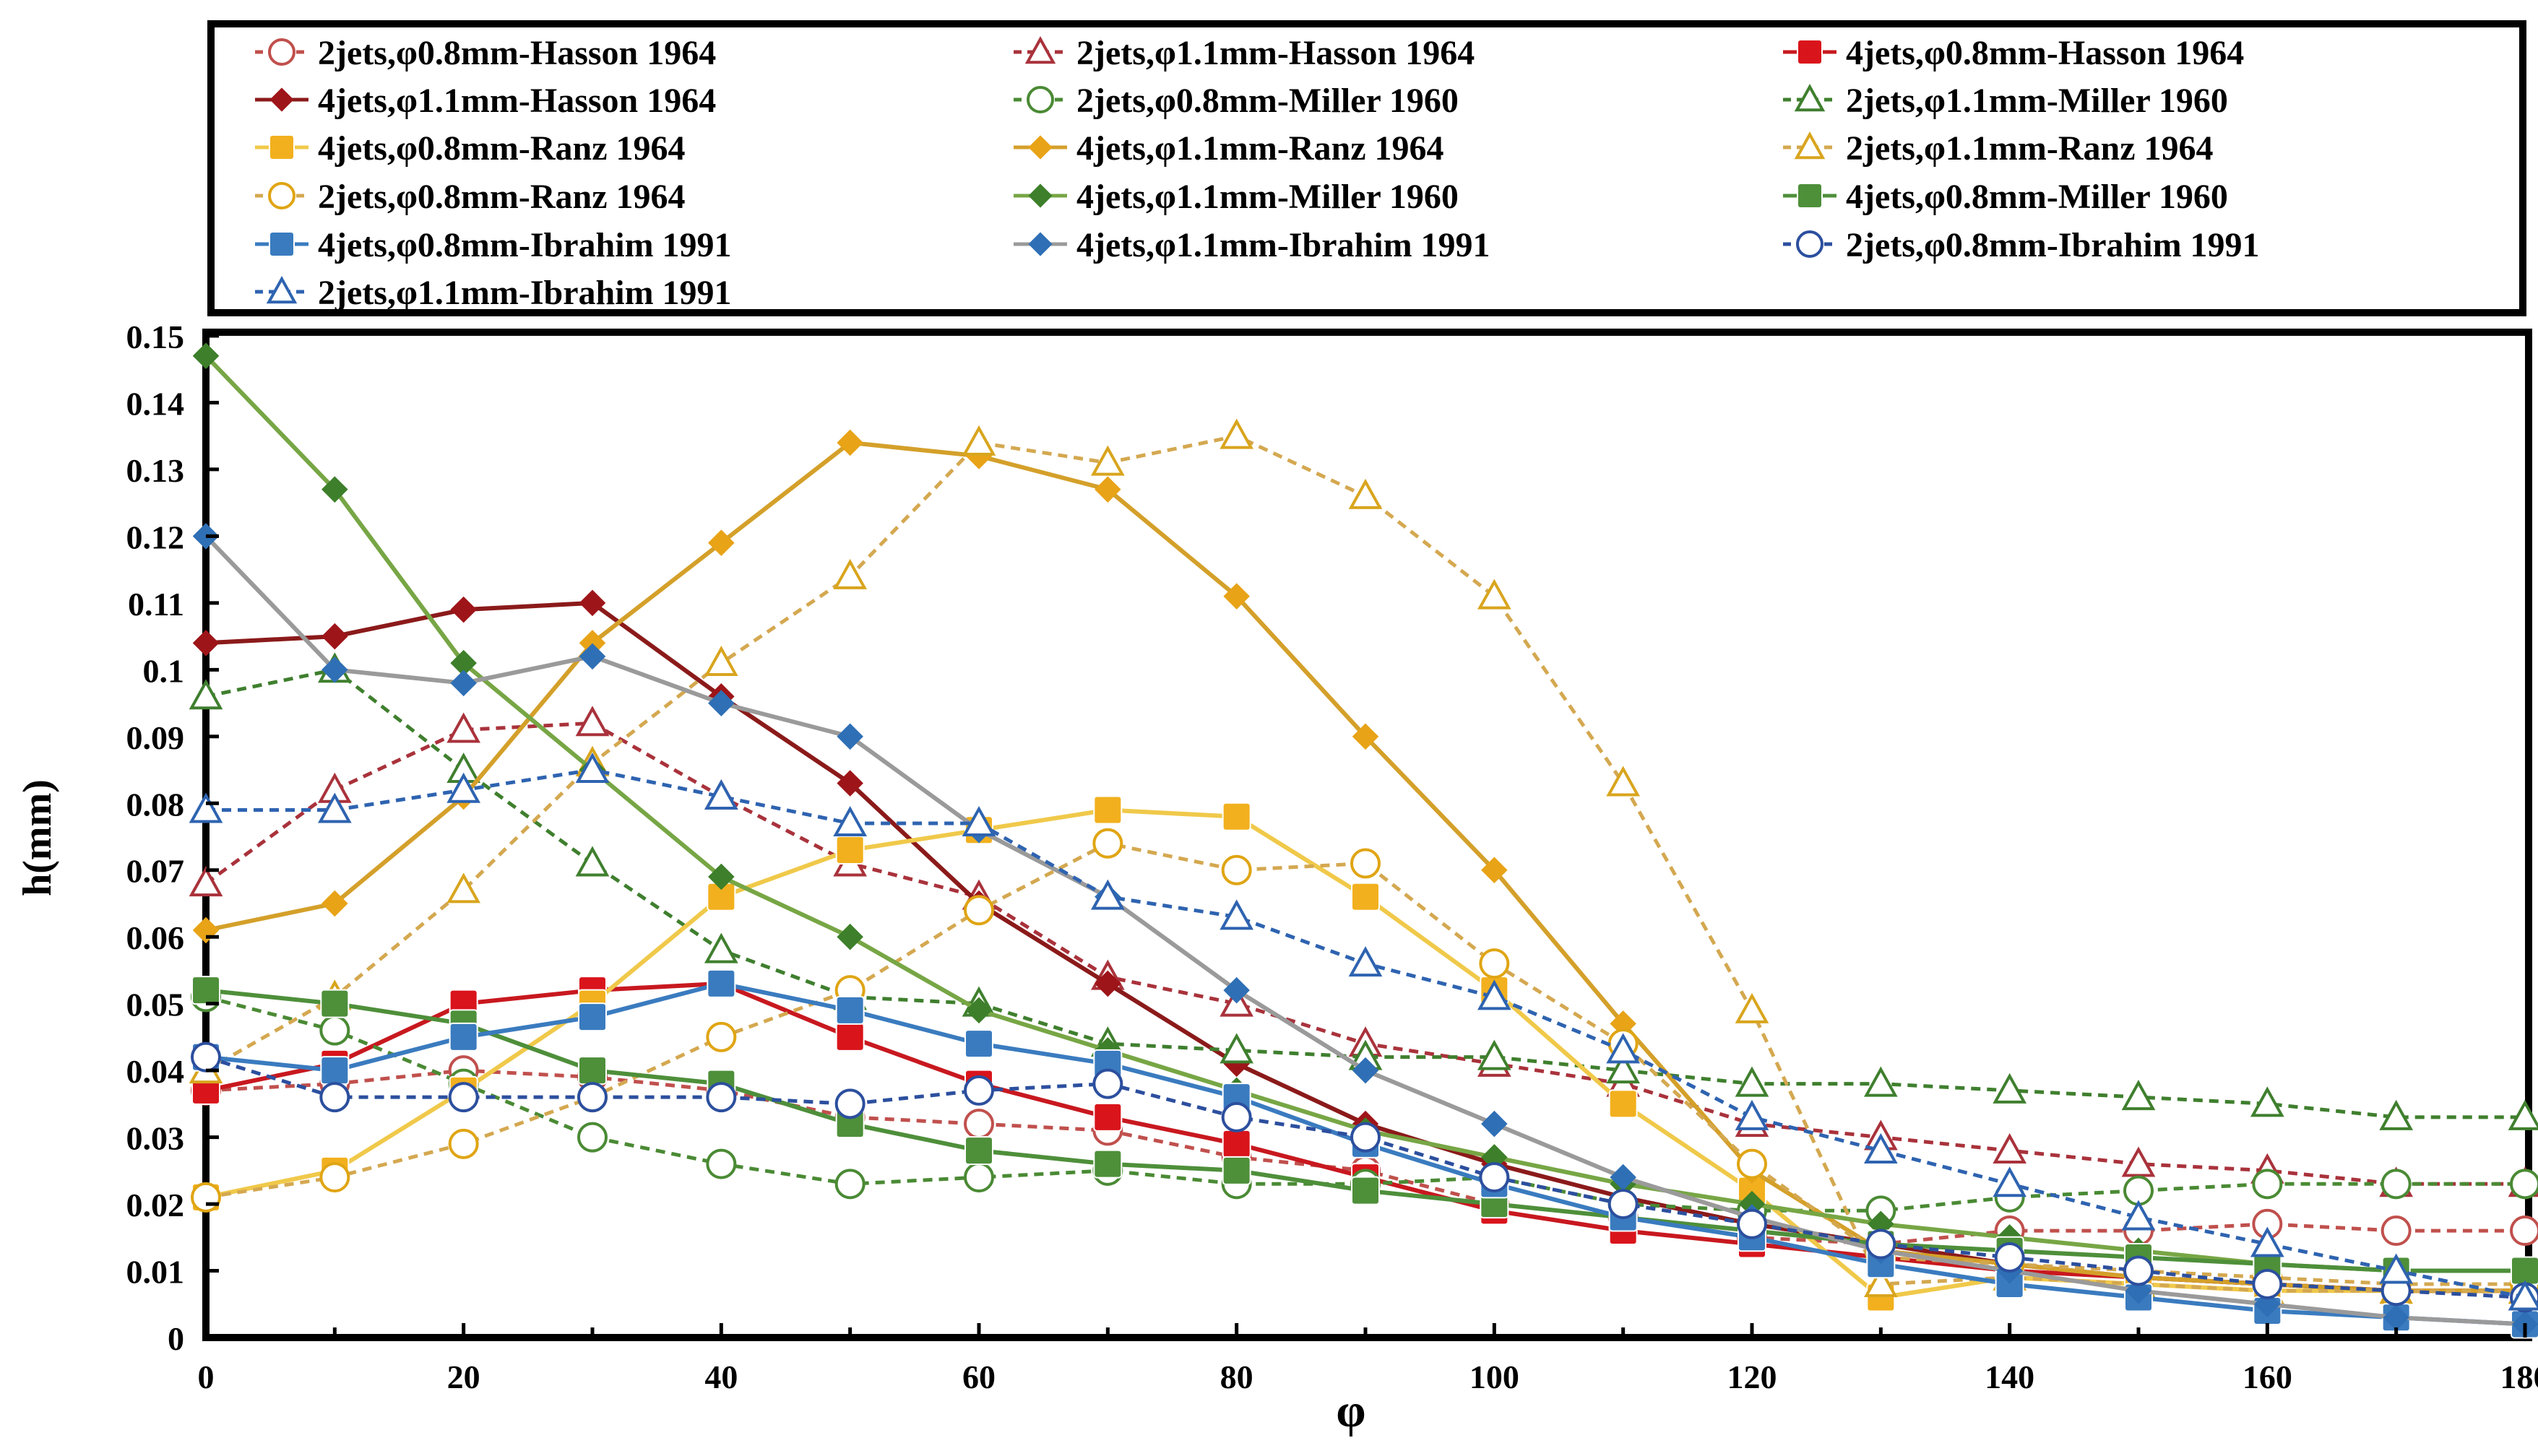 The width and height of the screenshot is (2538, 1456). What do you see at coordinates (156, 604) in the screenshot?
I see `y-tick-label: 0.11` at bounding box center [156, 604].